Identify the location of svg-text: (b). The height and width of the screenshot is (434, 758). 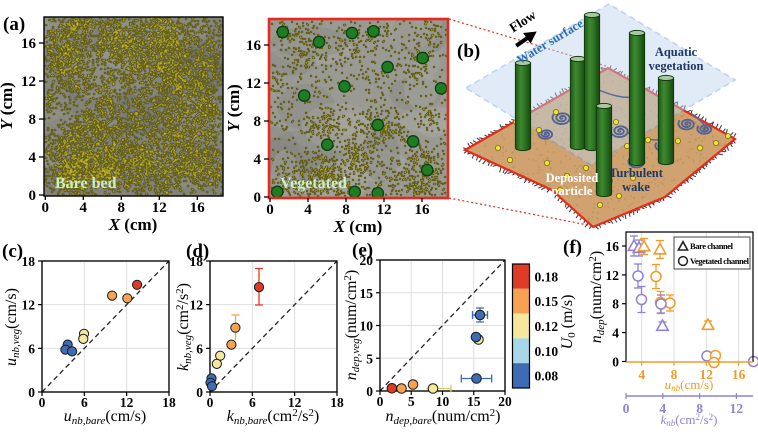
(468, 51).